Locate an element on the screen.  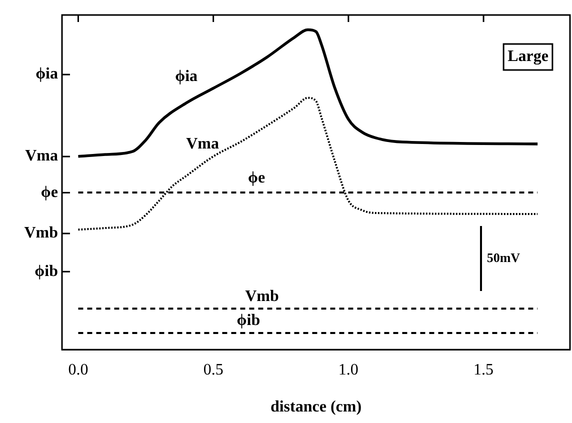
series-label: ϕia is located at coordinates (186, 77).